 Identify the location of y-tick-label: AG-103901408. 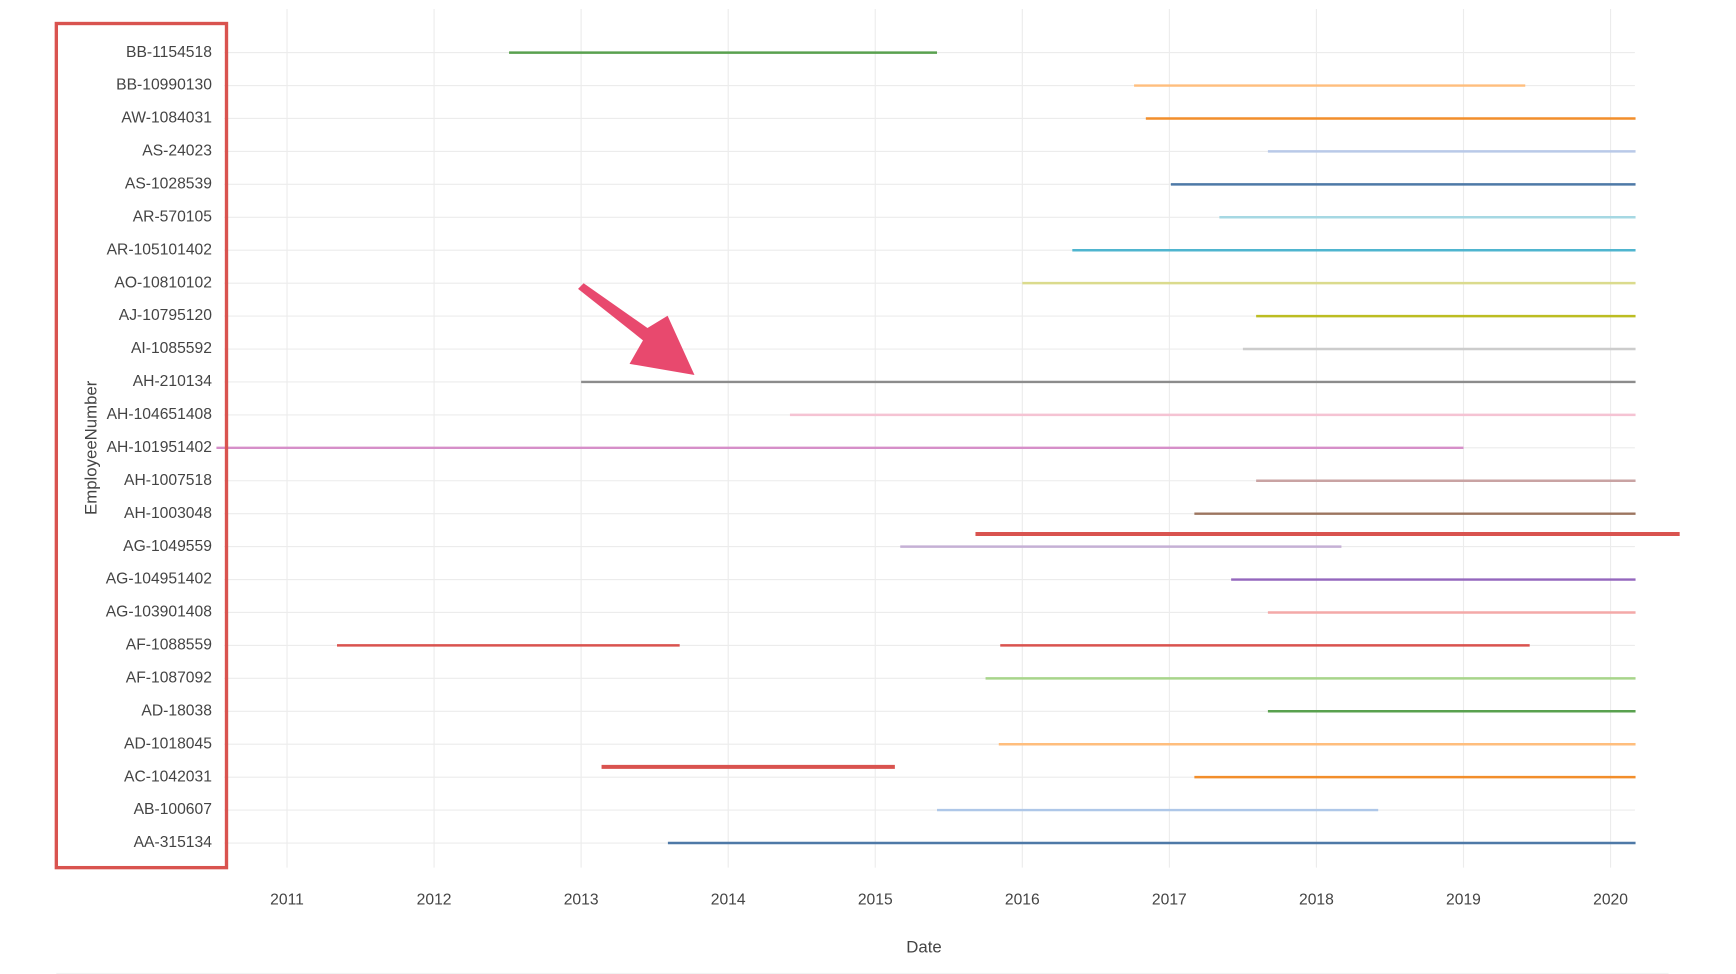
(159, 612).